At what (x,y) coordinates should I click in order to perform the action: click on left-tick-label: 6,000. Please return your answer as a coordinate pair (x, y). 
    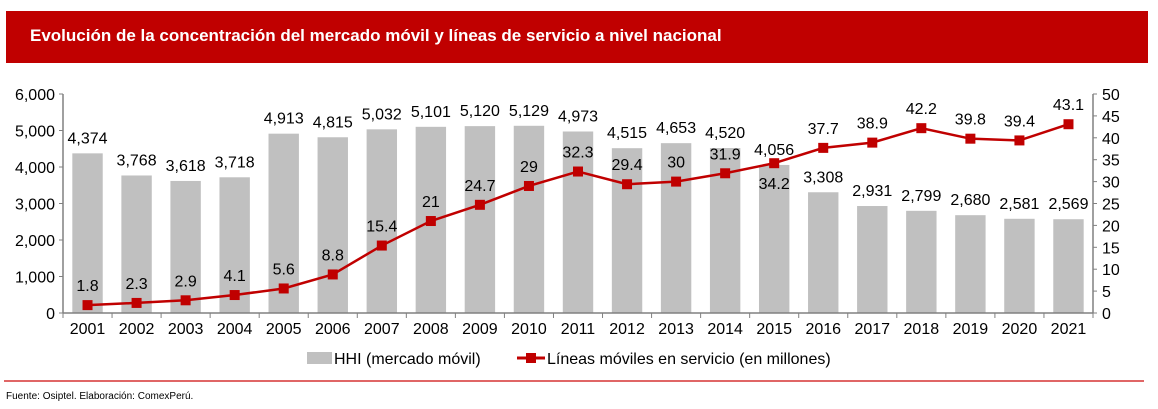
    Looking at the image, I should click on (35, 95).